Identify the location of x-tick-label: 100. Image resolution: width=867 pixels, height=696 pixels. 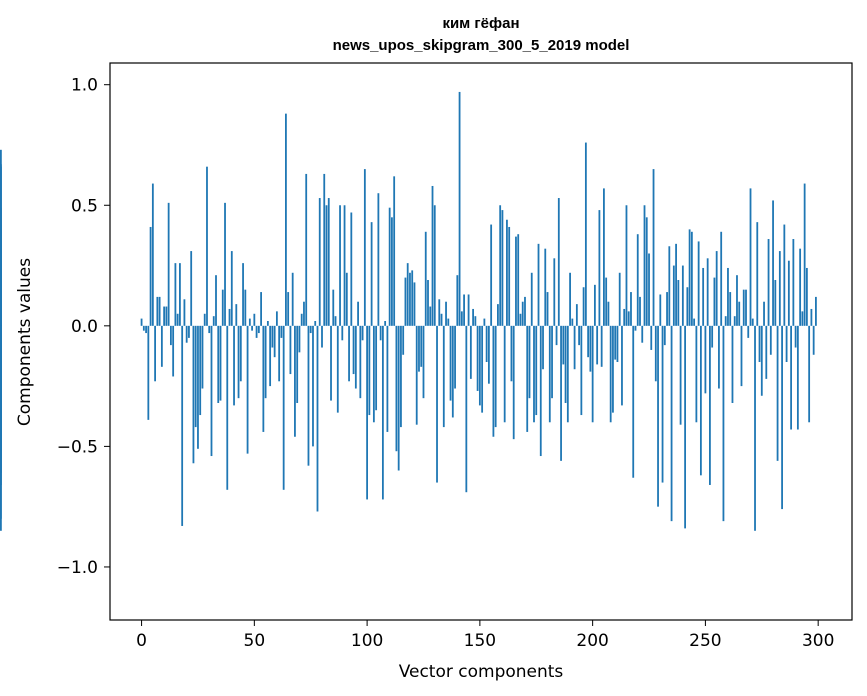
(367, 641).